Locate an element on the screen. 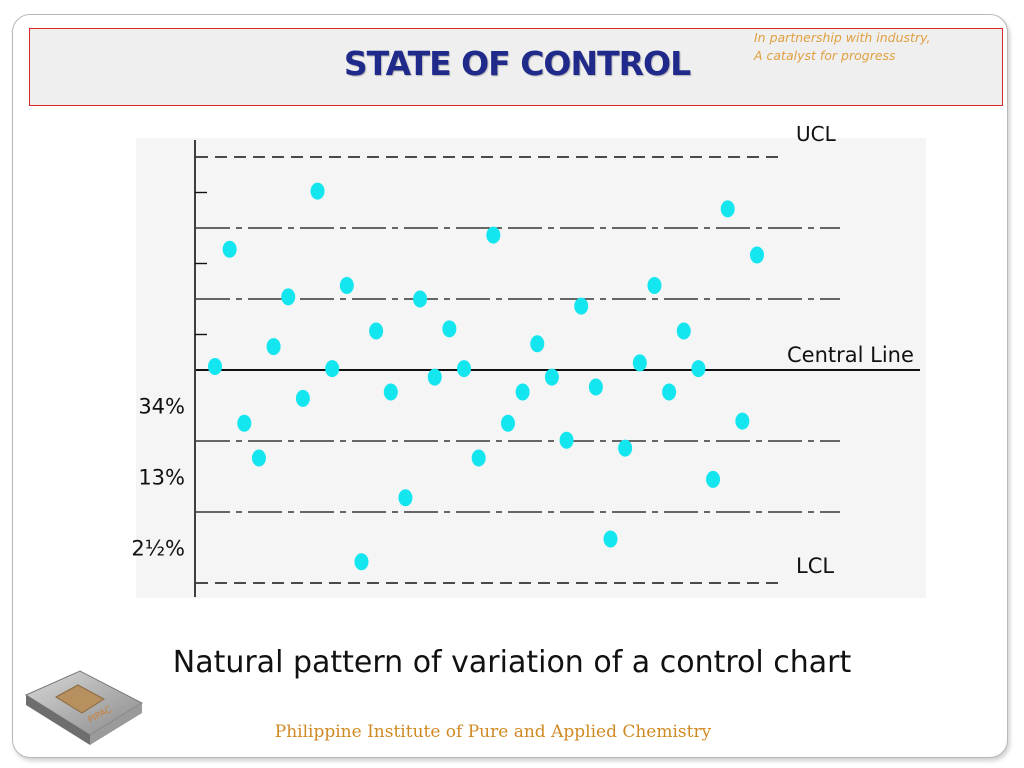 This screenshot has width=1024, height=768. zone-percent-label: 2½% is located at coordinates (158, 549).